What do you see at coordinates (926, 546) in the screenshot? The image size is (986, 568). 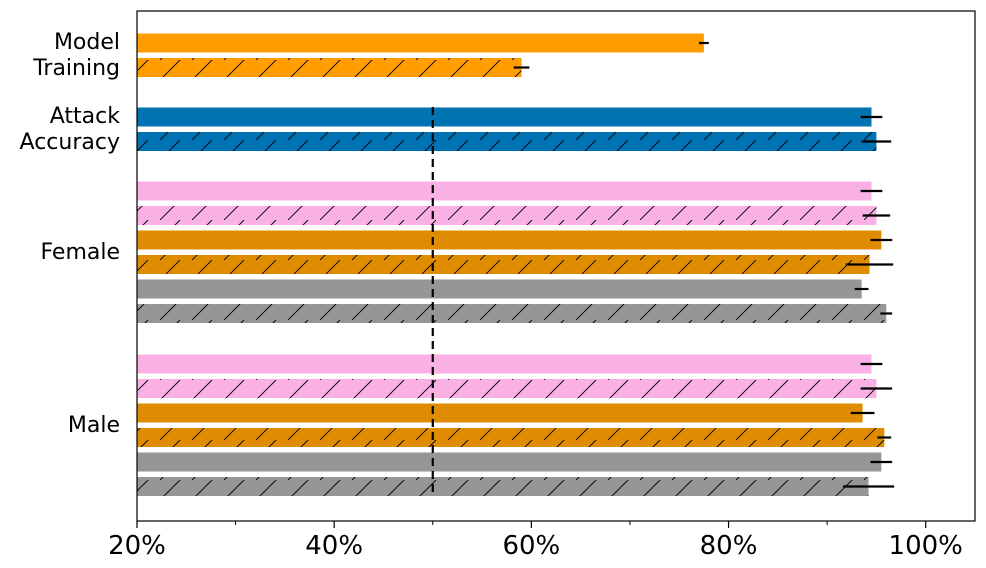 I see `x-tick-label-4: 100%` at bounding box center [926, 546].